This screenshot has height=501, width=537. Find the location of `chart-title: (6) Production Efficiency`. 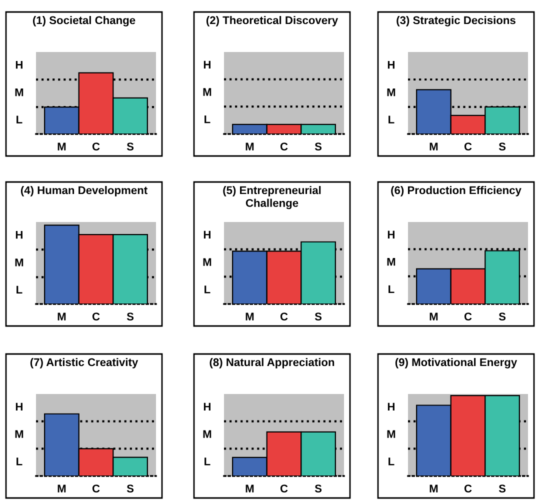

chart-title: (6) Production Efficiency is located at coordinates (456, 191).